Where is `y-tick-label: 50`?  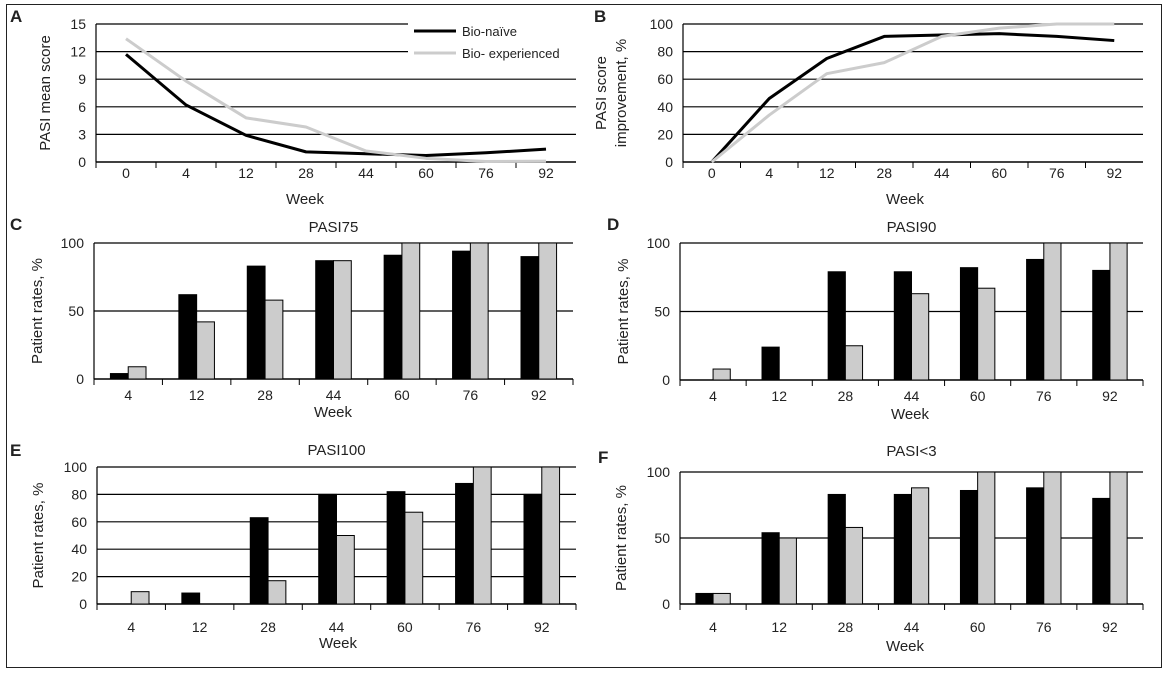 y-tick-label: 50 is located at coordinates (76, 311).